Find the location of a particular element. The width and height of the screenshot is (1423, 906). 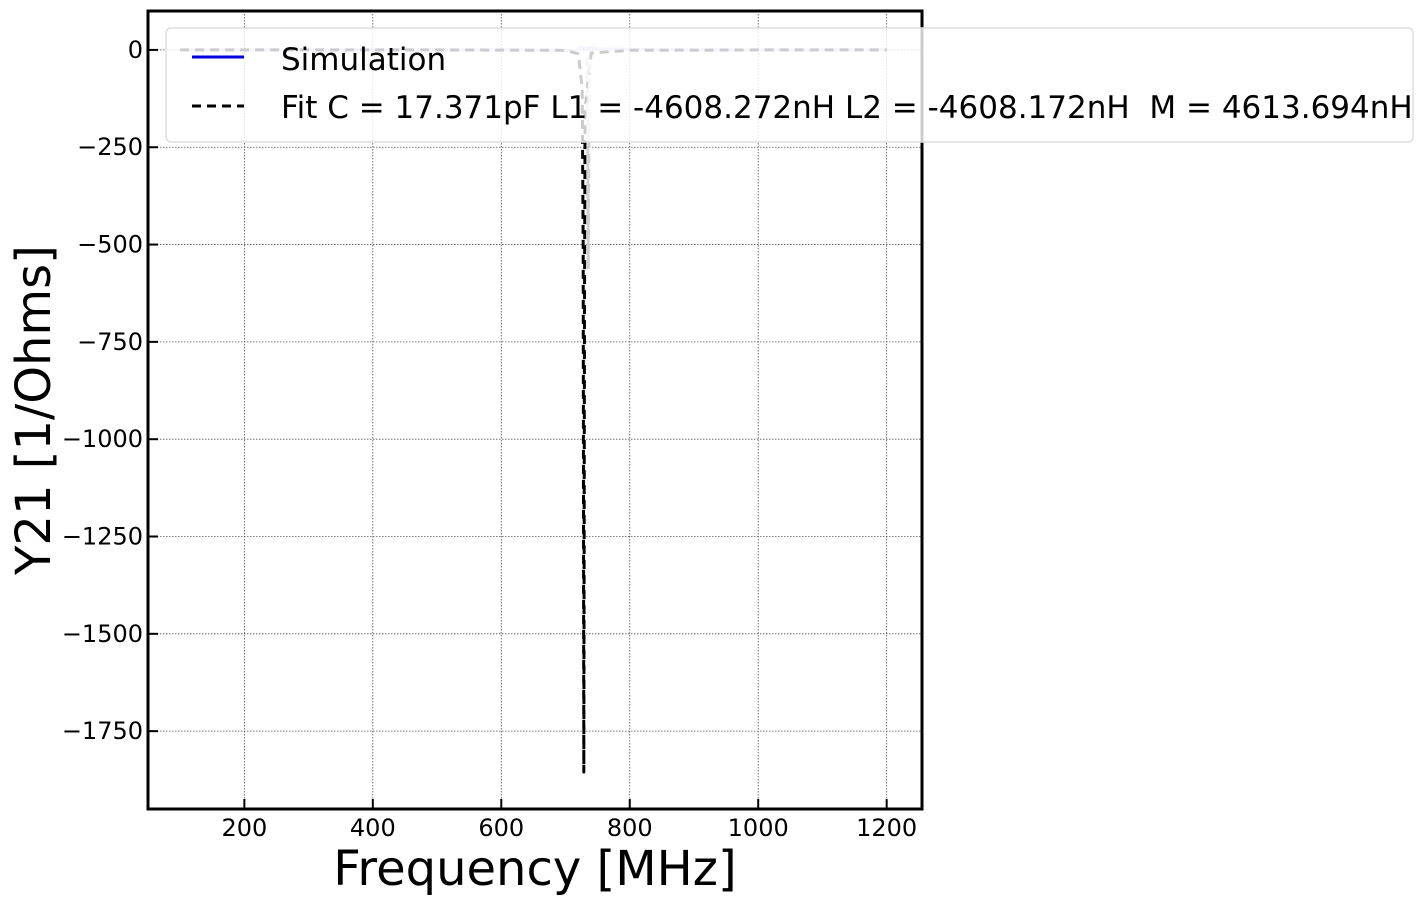

x-tick-label: 600 is located at coordinates (501, 828).